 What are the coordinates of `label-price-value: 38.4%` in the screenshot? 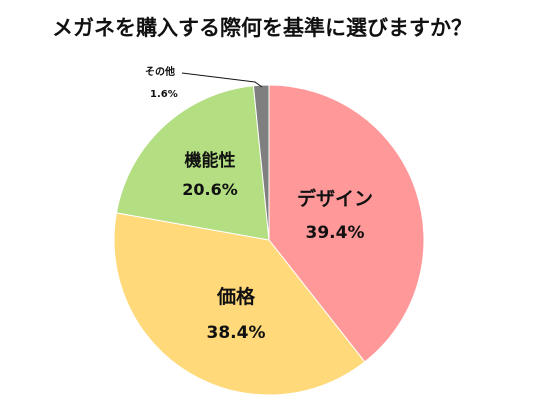 It's located at (236, 333).